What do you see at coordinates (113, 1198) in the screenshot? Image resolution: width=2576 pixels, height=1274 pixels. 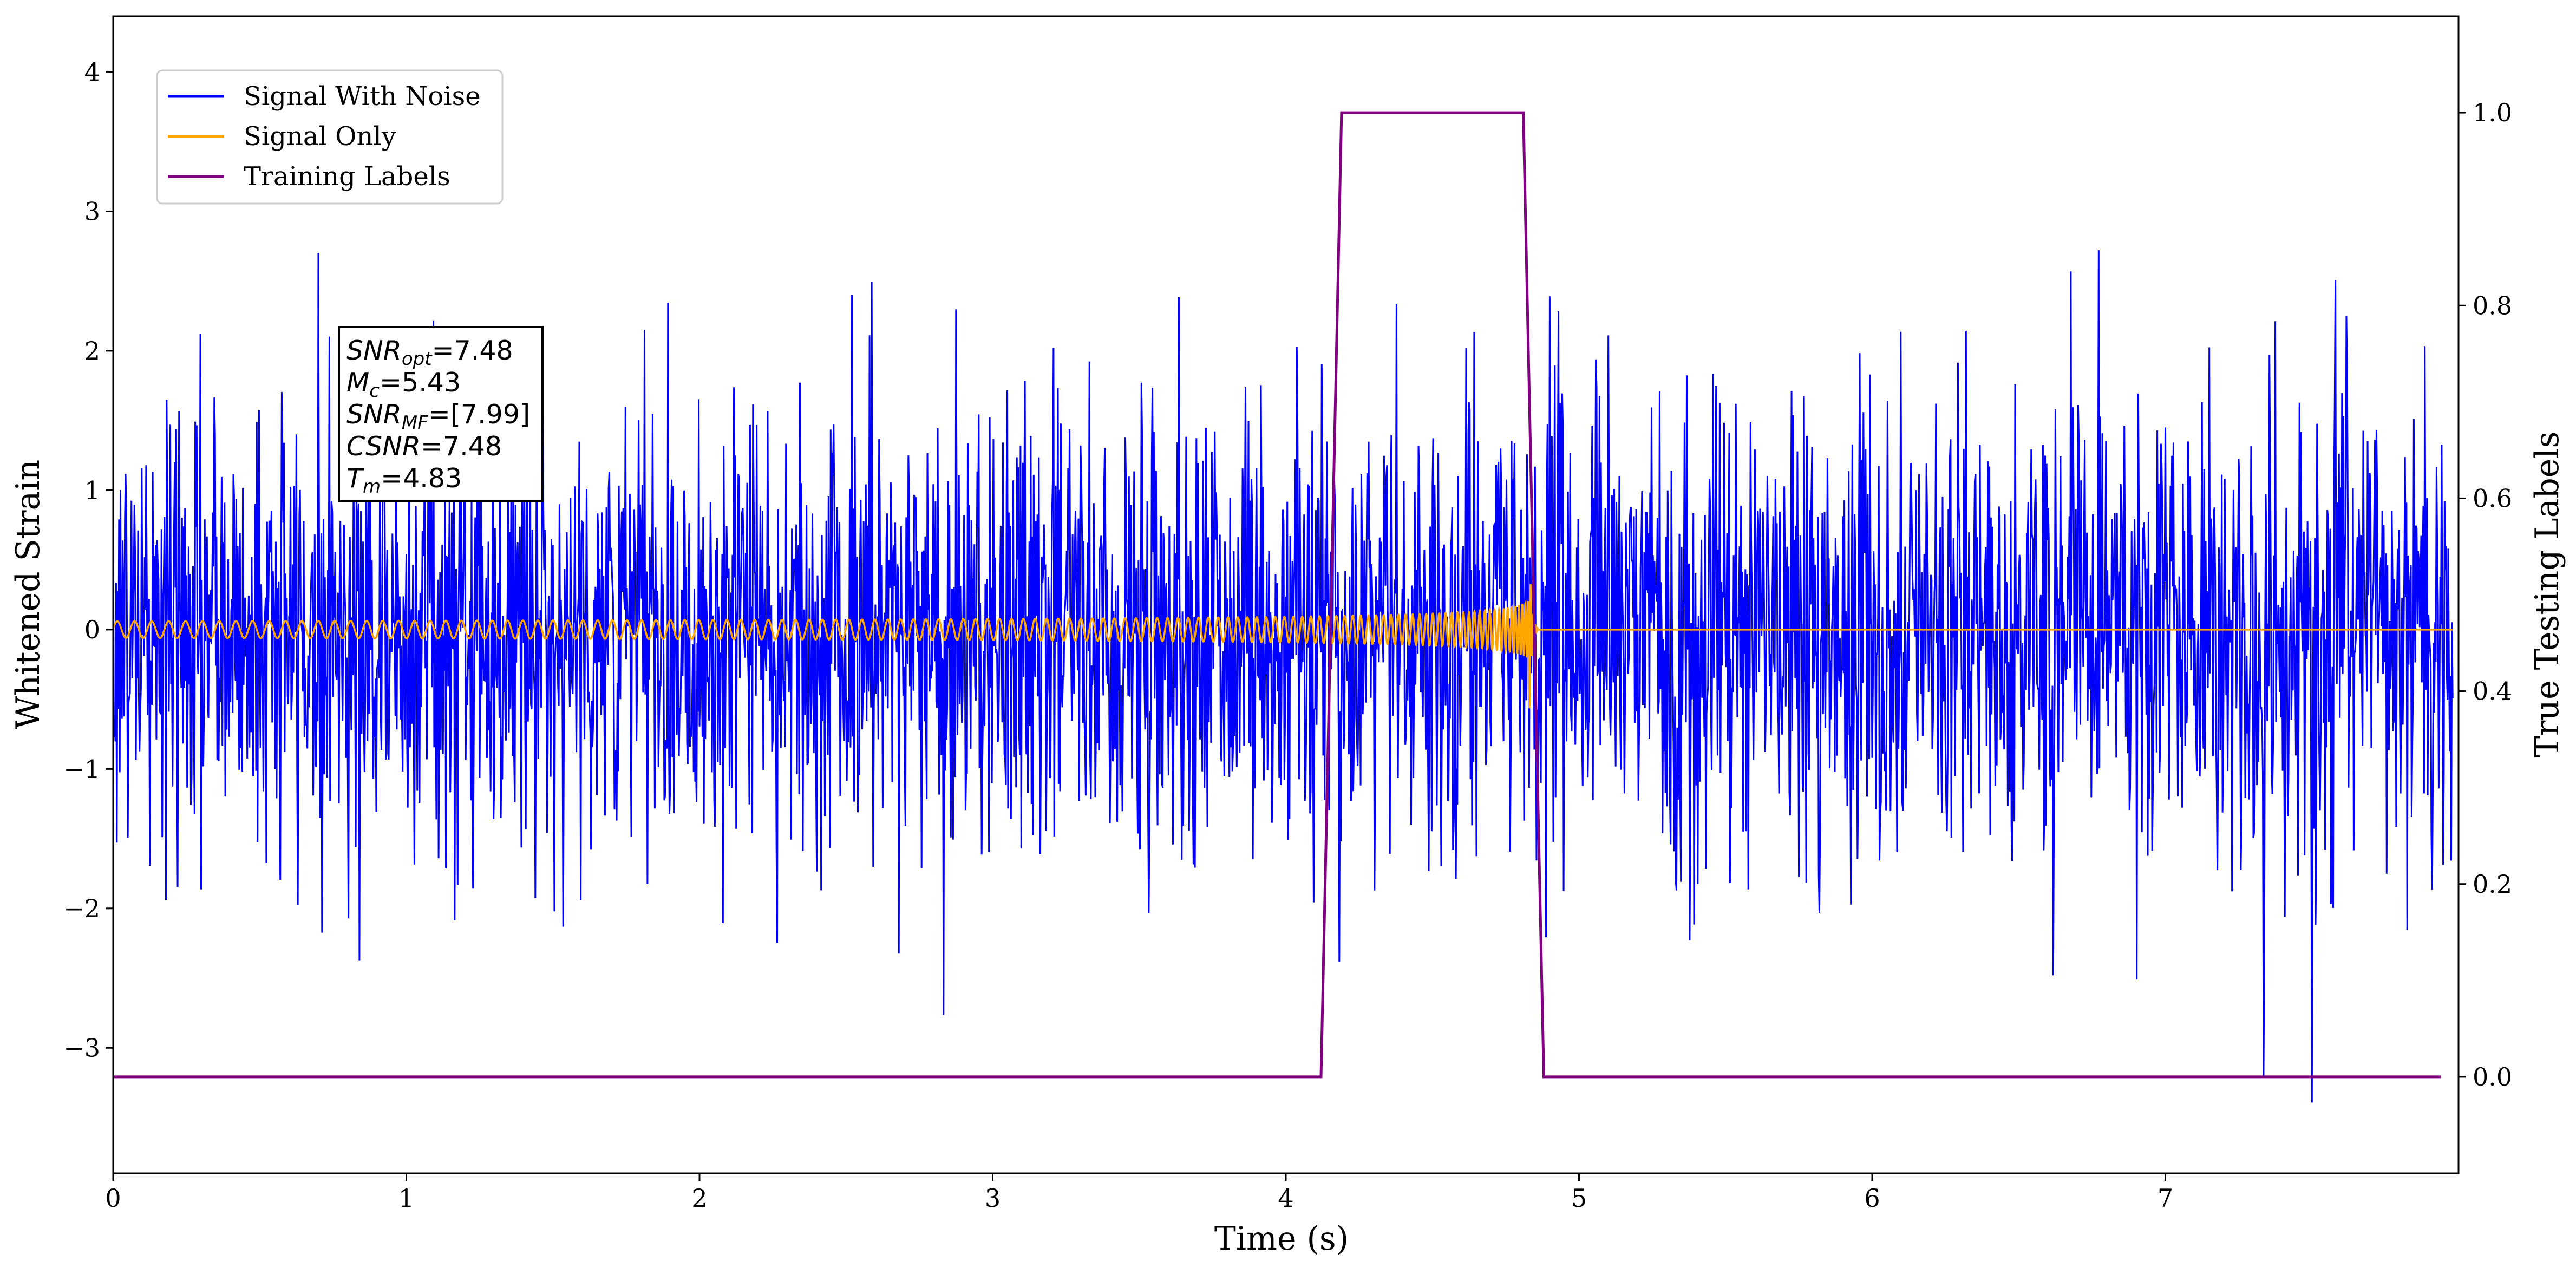 I see `x-tick-label: 0` at bounding box center [113, 1198].